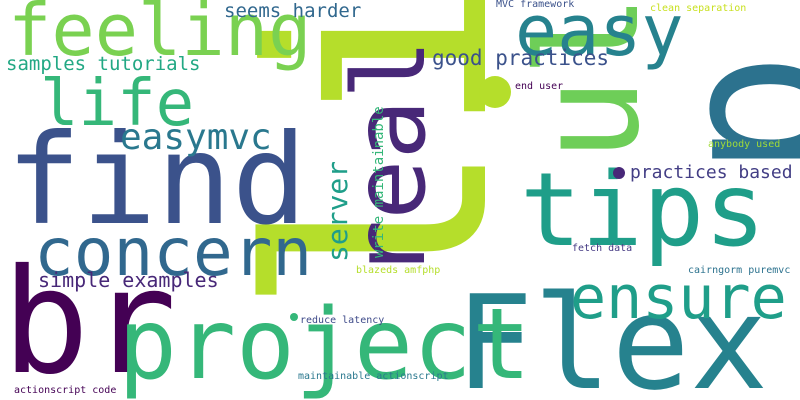 This screenshot has width=800, height=400. Describe the element at coordinates (157, 180) in the screenshot. I see `word-find: find` at that location.